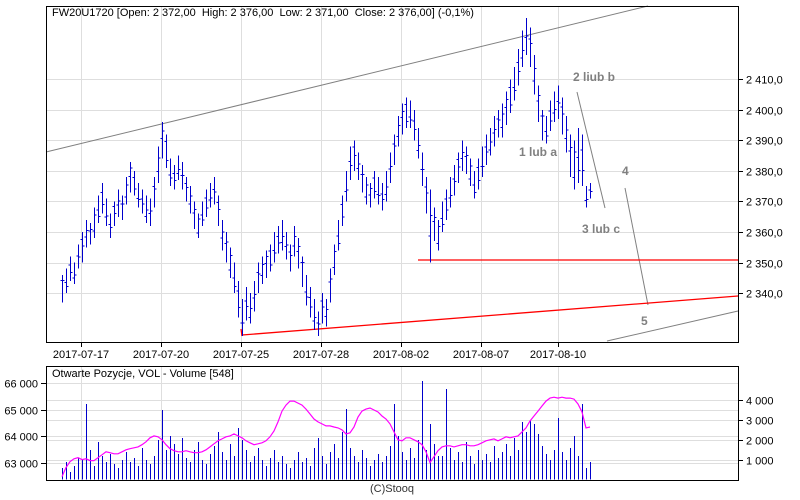  I want to click on price-axis-tick-label: 2 370,0, so click(764, 203).